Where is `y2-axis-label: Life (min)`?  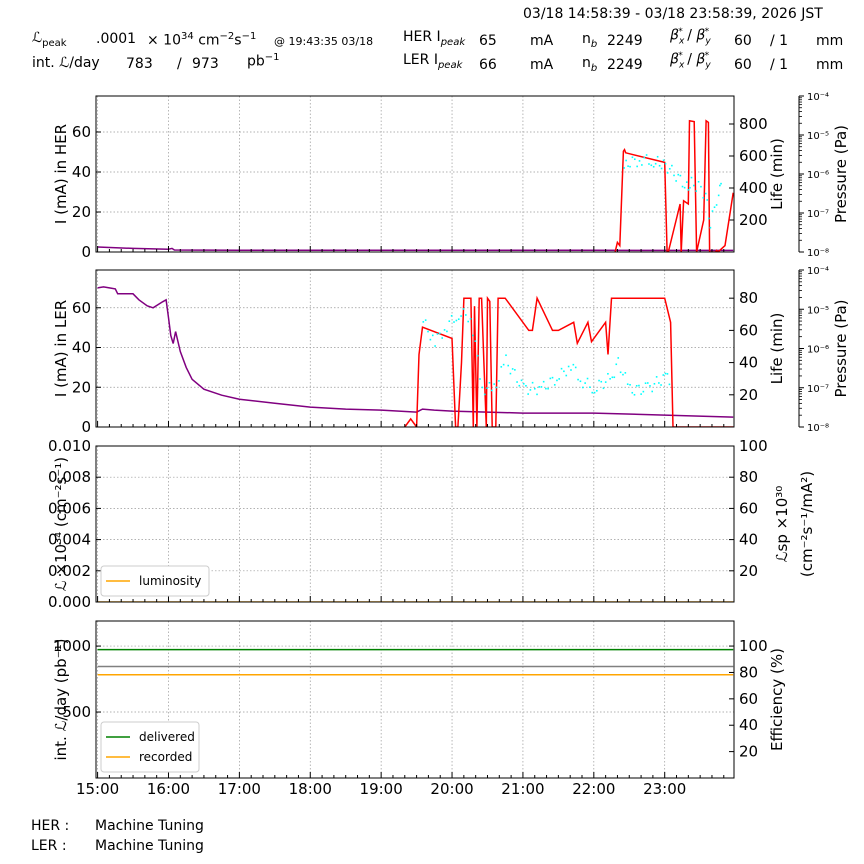 y2-axis-label: Life (min) is located at coordinates (777, 174).